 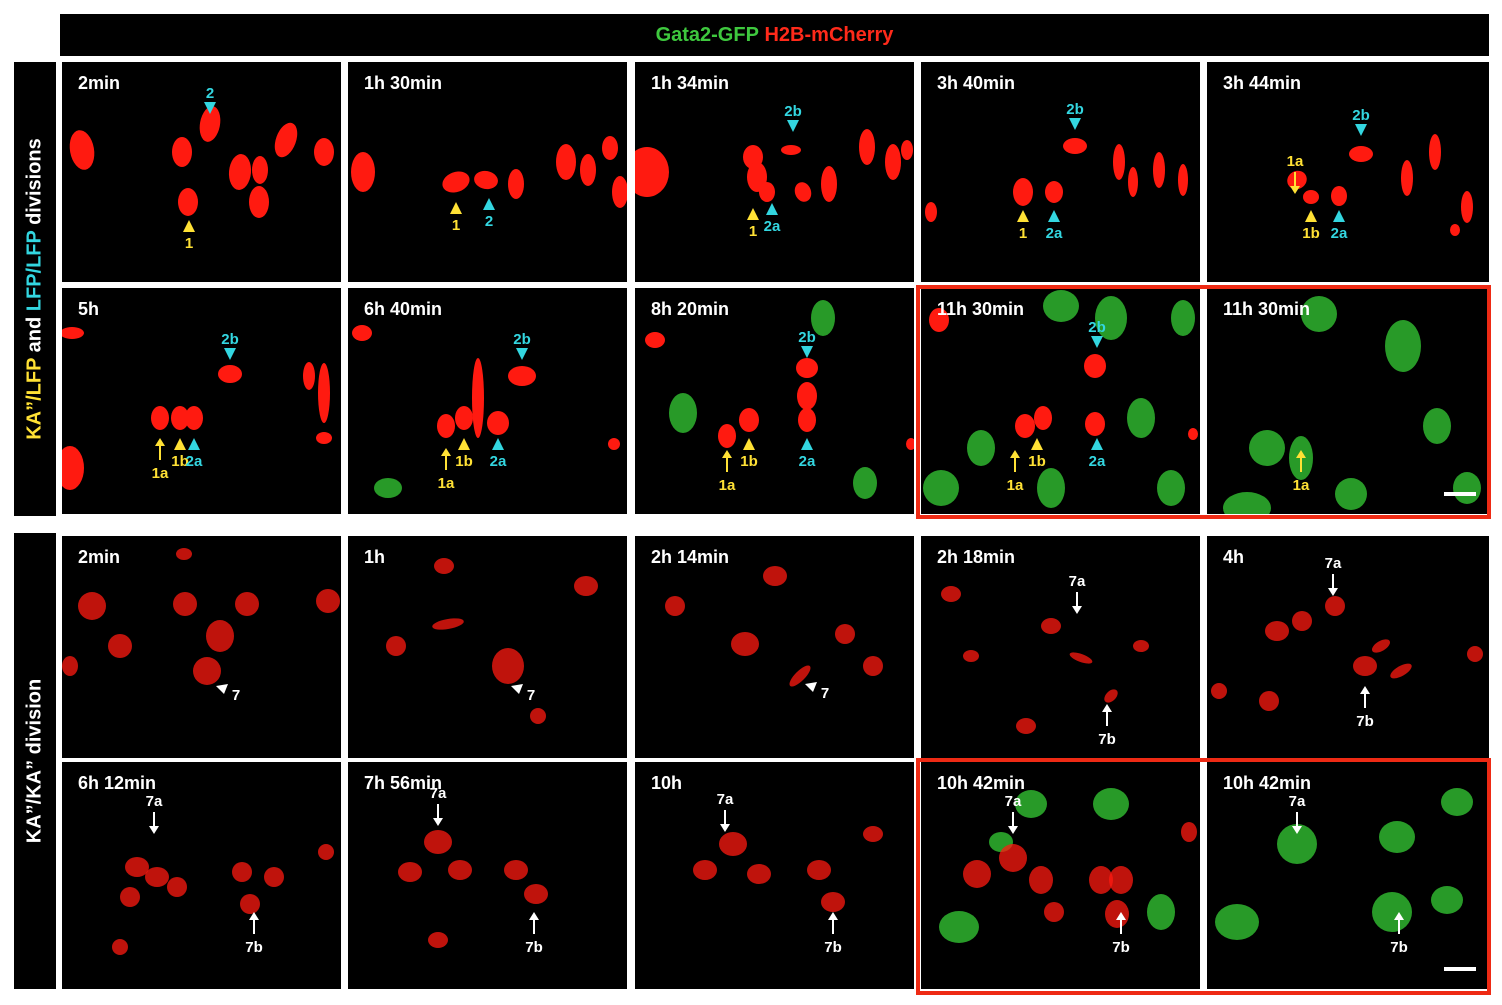 I want to click on header-gfp-label: Gata2-GFP, so click(x=707, y=34).